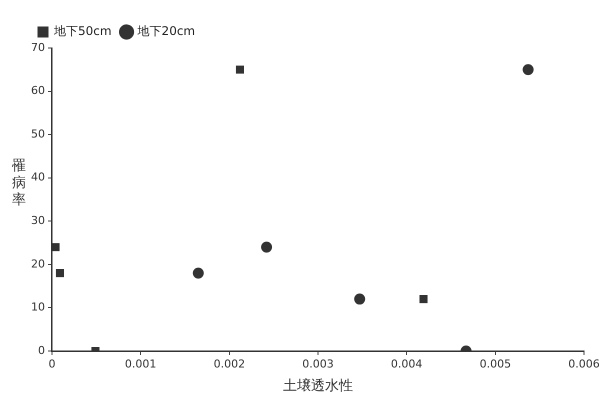 Image resolution: width=612 pixels, height=407 pixels. I want to click on y-tick-label: 20, so click(37, 263).